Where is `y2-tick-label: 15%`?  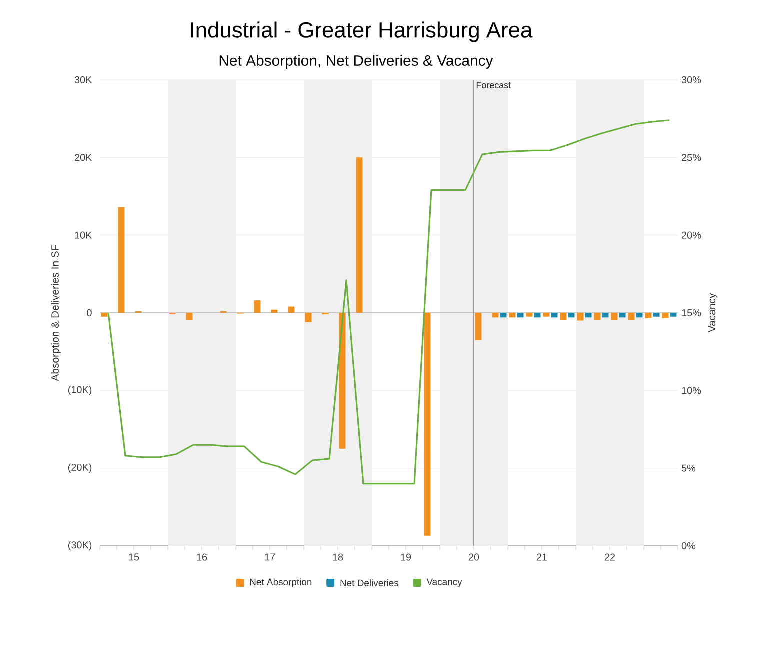 y2-tick-label: 15% is located at coordinates (692, 312).